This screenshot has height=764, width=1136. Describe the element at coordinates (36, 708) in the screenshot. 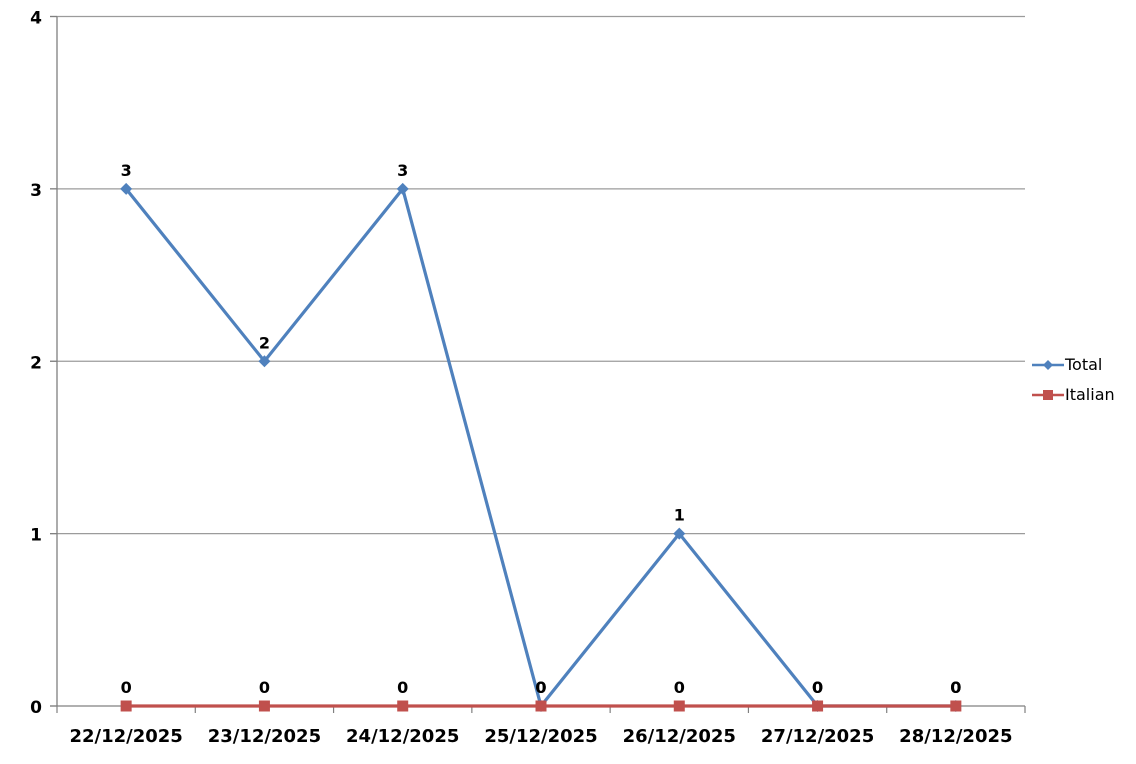

I see `y-tick-label-0: 0` at that location.